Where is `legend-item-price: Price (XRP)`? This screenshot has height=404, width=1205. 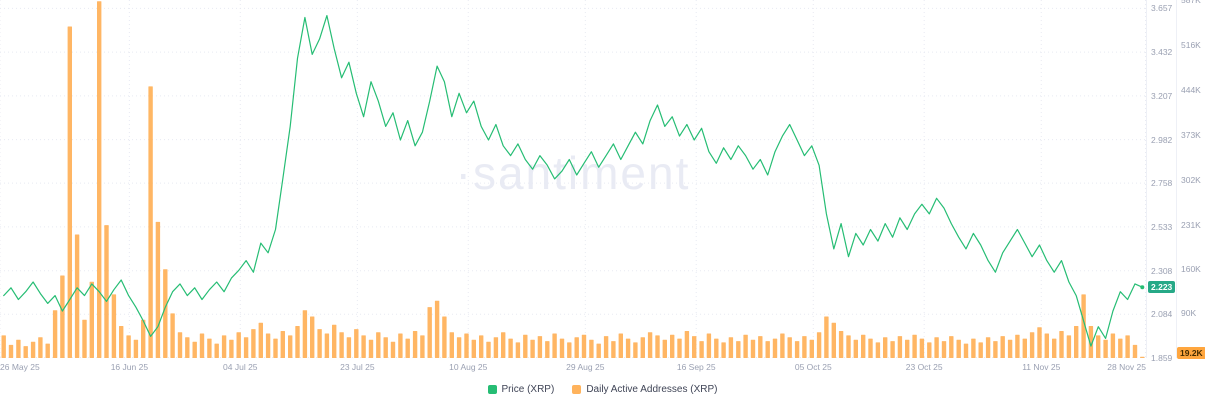
legend-item-price: Price (XRP) is located at coordinates (521, 389).